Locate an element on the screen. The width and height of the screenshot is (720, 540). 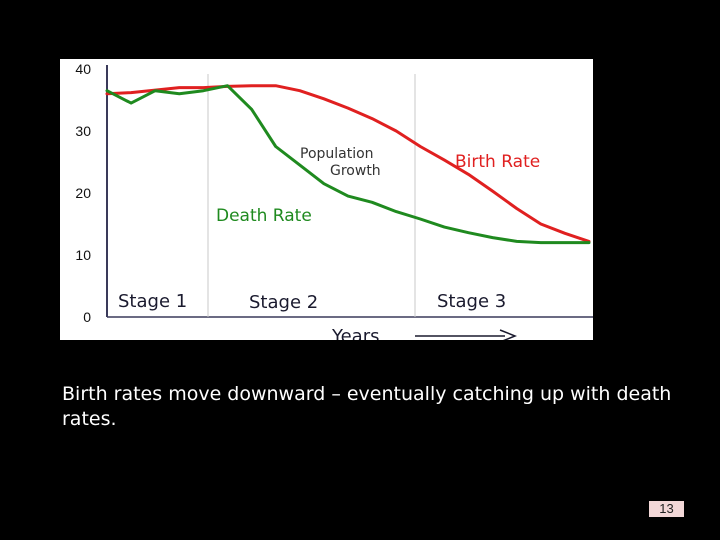
x-axis-title: Years is located at coordinates (355, 333).